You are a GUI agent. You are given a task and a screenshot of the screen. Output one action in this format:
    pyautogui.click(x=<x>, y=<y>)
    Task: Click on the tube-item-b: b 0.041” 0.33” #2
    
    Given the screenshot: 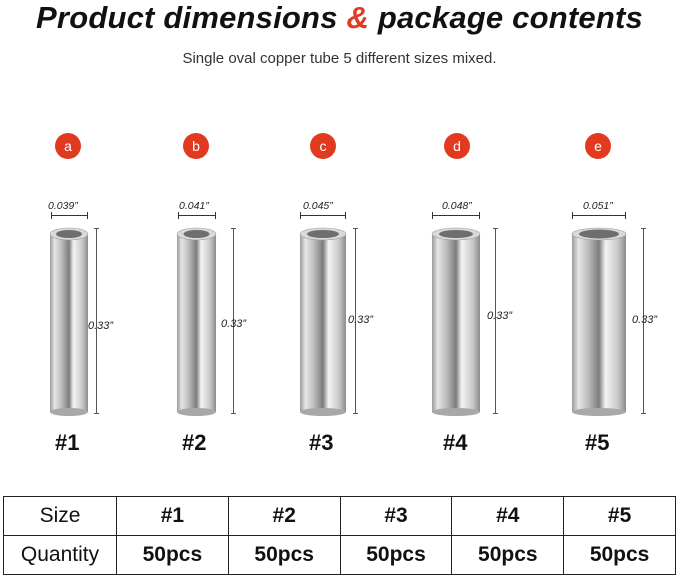 What is the action you would take?
    pyautogui.click(x=195, y=295)
    